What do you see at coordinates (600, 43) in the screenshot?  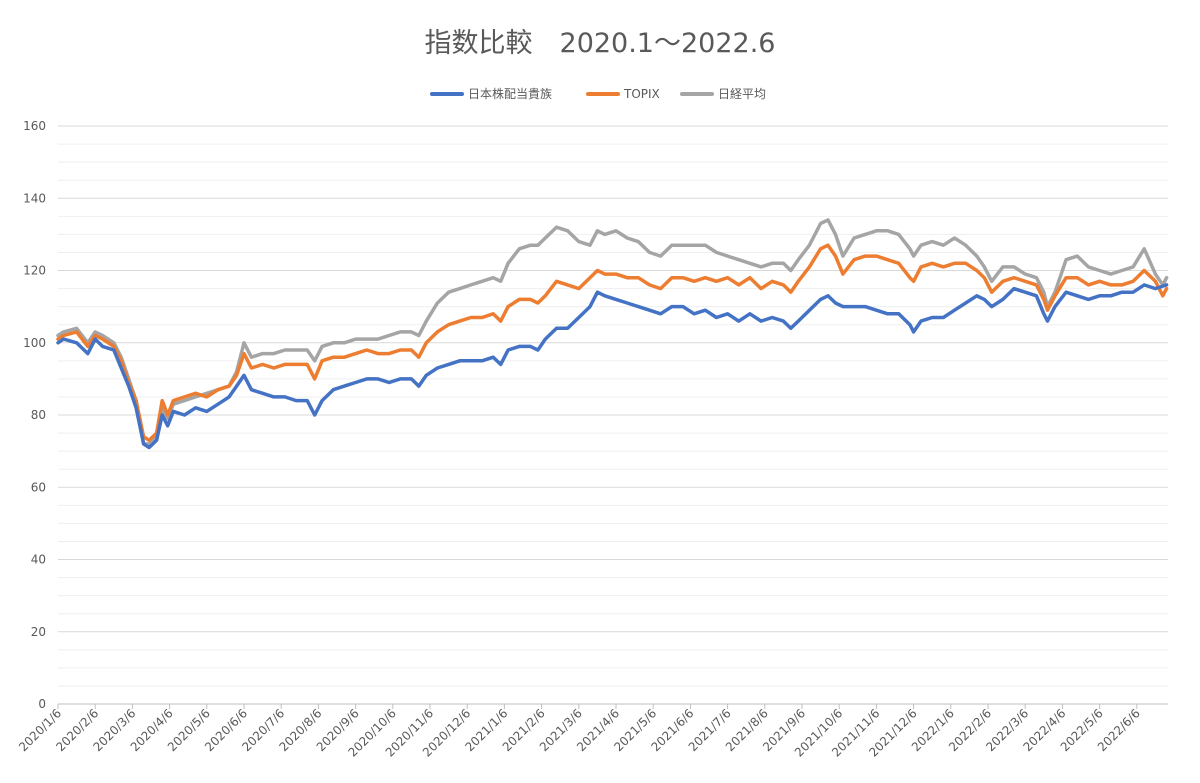 I see `chart-title: 指数比較 2020.1～2022.6` at bounding box center [600, 43].